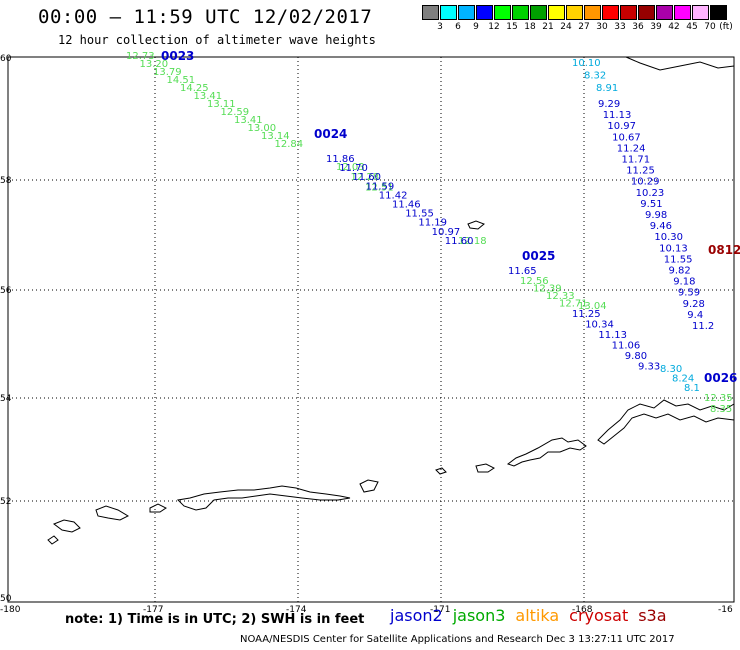  I want to click on wave-height-value: 12.03, so click(350, 167).